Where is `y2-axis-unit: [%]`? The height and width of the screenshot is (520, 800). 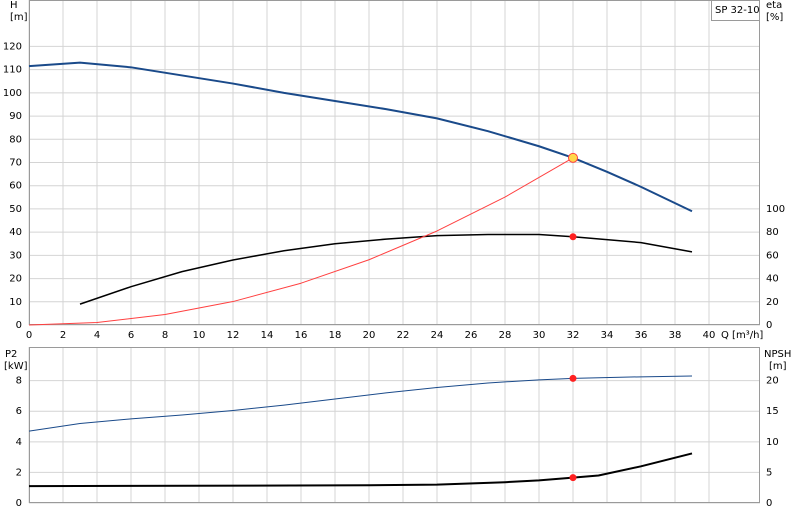 y2-axis-unit: [%] is located at coordinates (774, 17).